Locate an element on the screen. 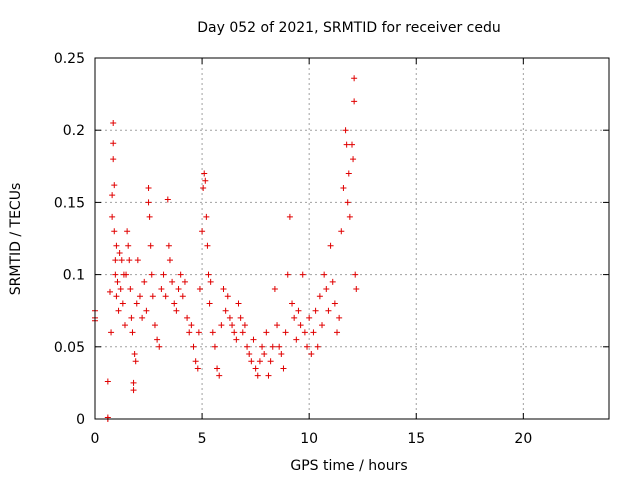 Image resolution: width=640 pixels, height=484 pixels. y-tick-label: 0.05 is located at coordinates (69, 348).